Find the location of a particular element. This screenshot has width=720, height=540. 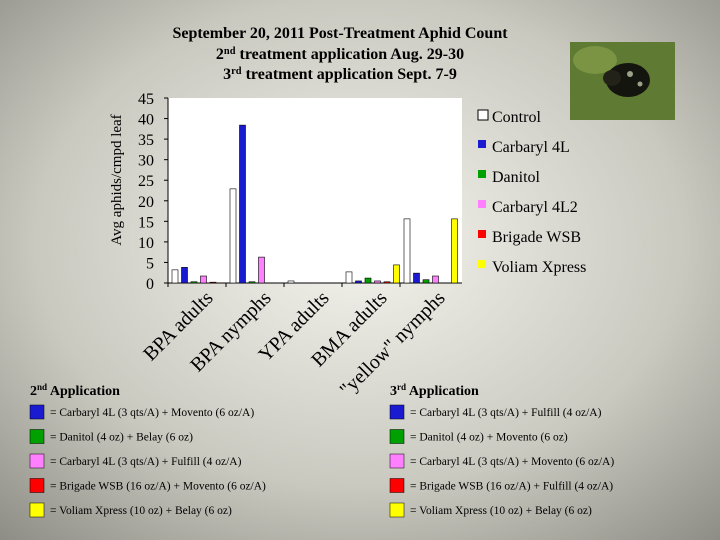

notes-heading-part: 2 is located at coordinates (33, 391).